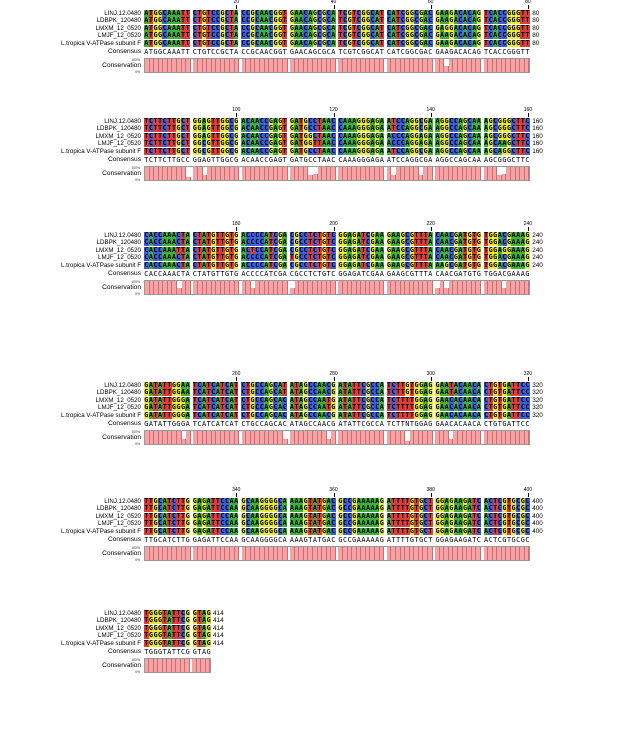  What do you see at coordinates (431, 495) in the screenshot?
I see `ruler-tick` at bounding box center [431, 495].